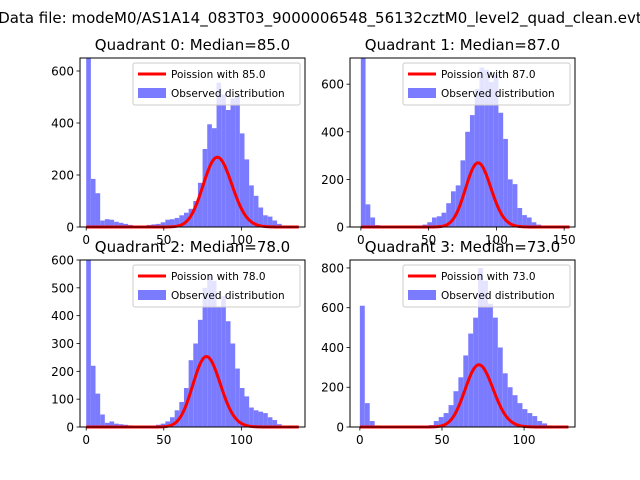 The image size is (640, 480). I want to click on legend-poisson-label: Poission with 78.0, so click(218, 277).